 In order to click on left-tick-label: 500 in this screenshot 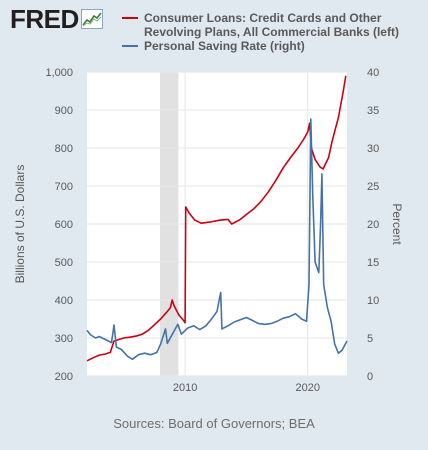, I will do `click(64, 263)`.